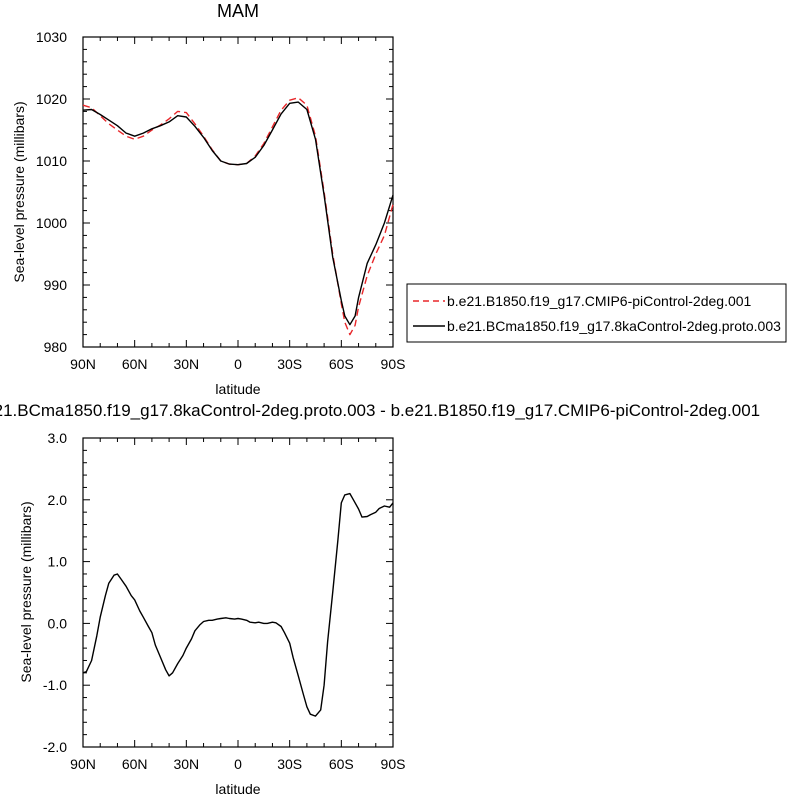 This screenshot has width=800, height=800. I want to click on y-tick-label: 0.0, so click(58, 623).